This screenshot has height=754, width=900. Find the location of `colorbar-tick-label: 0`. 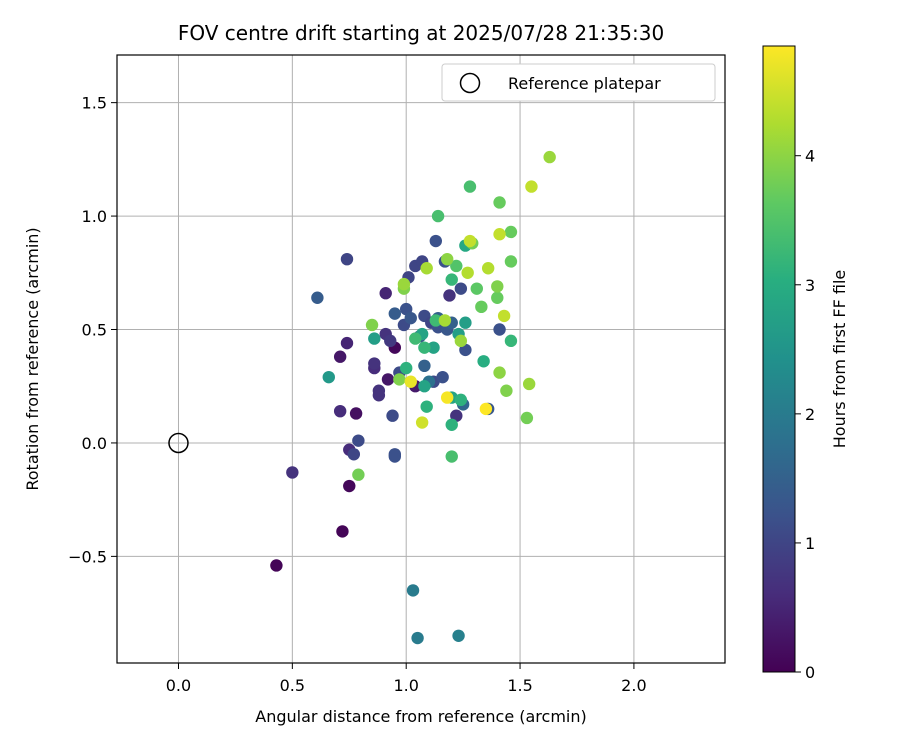

colorbar-tick-label: 0 is located at coordinates (810, 672).